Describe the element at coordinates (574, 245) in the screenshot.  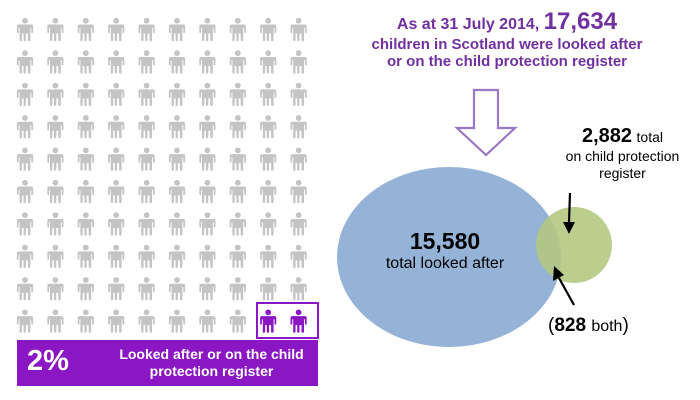
I see `circle-protection-register` at that location.